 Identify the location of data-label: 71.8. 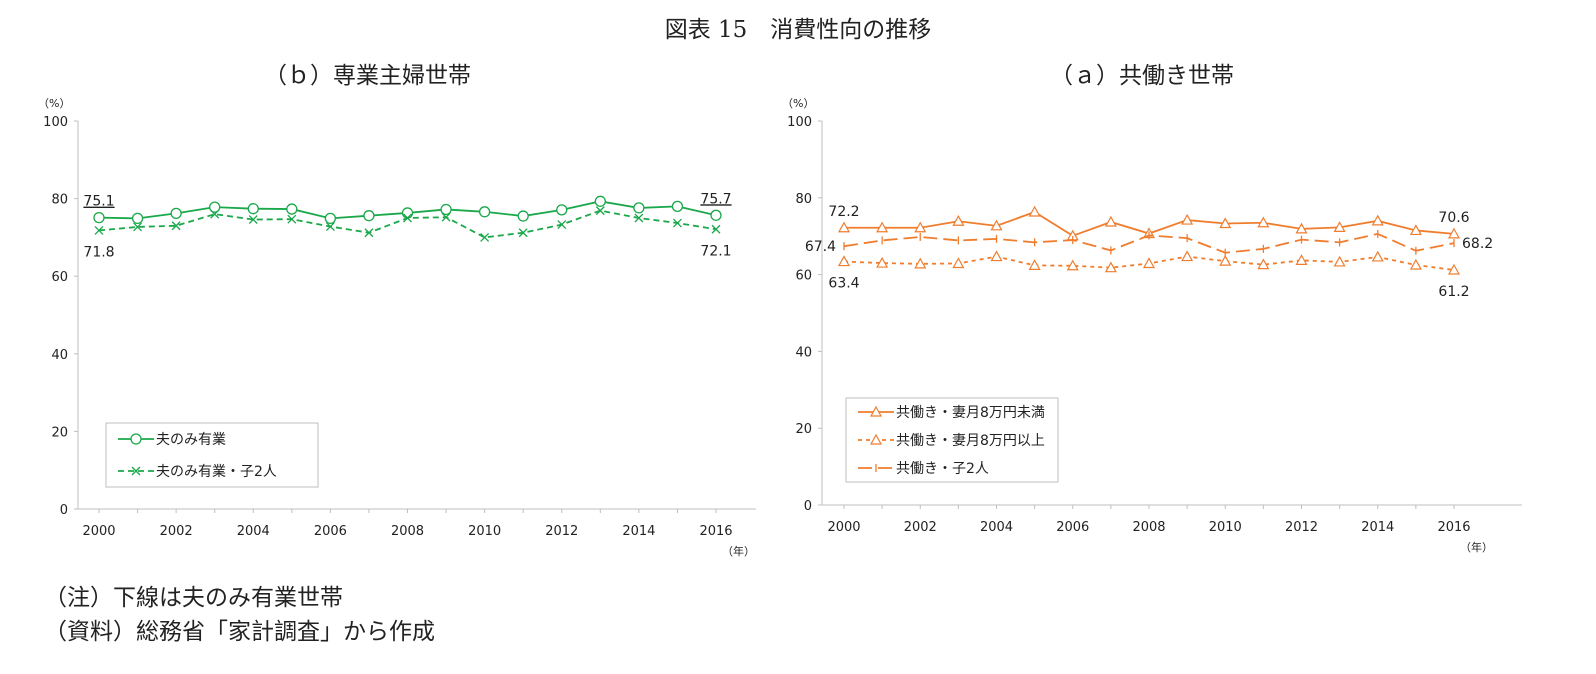
(98, 252).